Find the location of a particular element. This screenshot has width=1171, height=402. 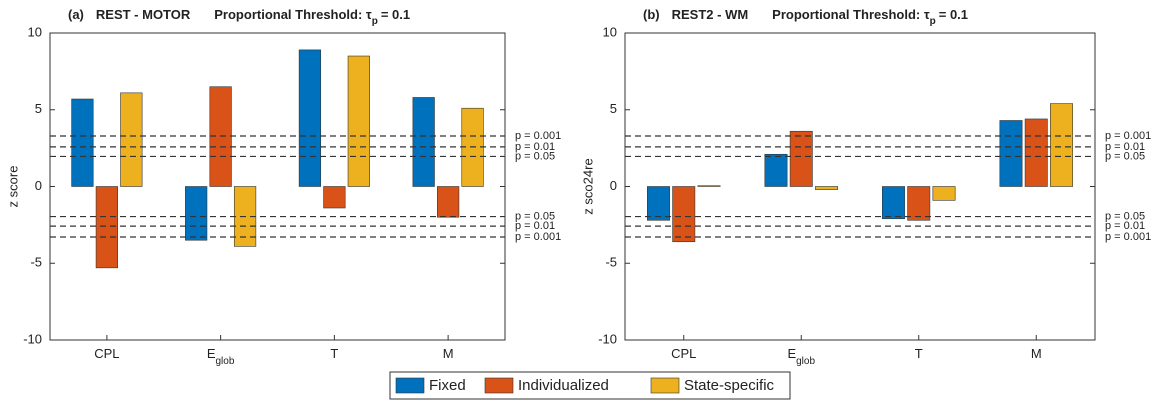

legend-label: Fixed is located at coordinates (447, 385).